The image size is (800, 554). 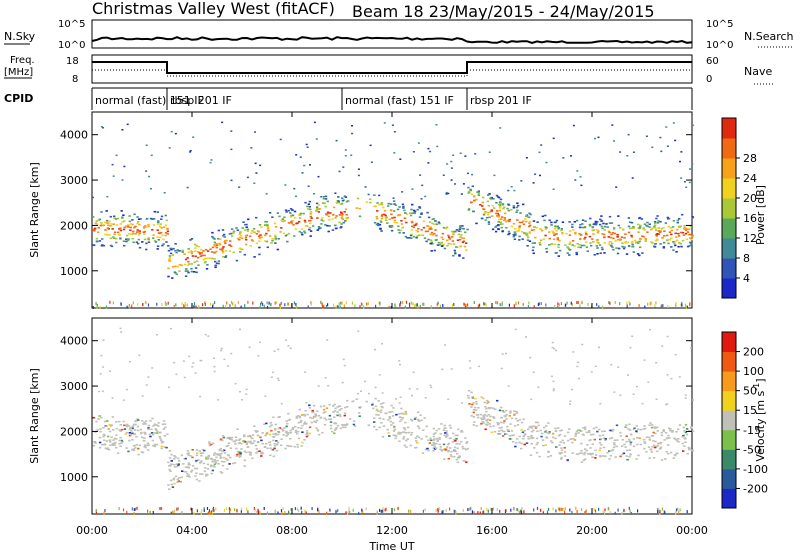 What do you see at coordinates (755, 488) in the screenshot?
I see `colorbar-tick-label: -200` at bounding box center [755, 488].